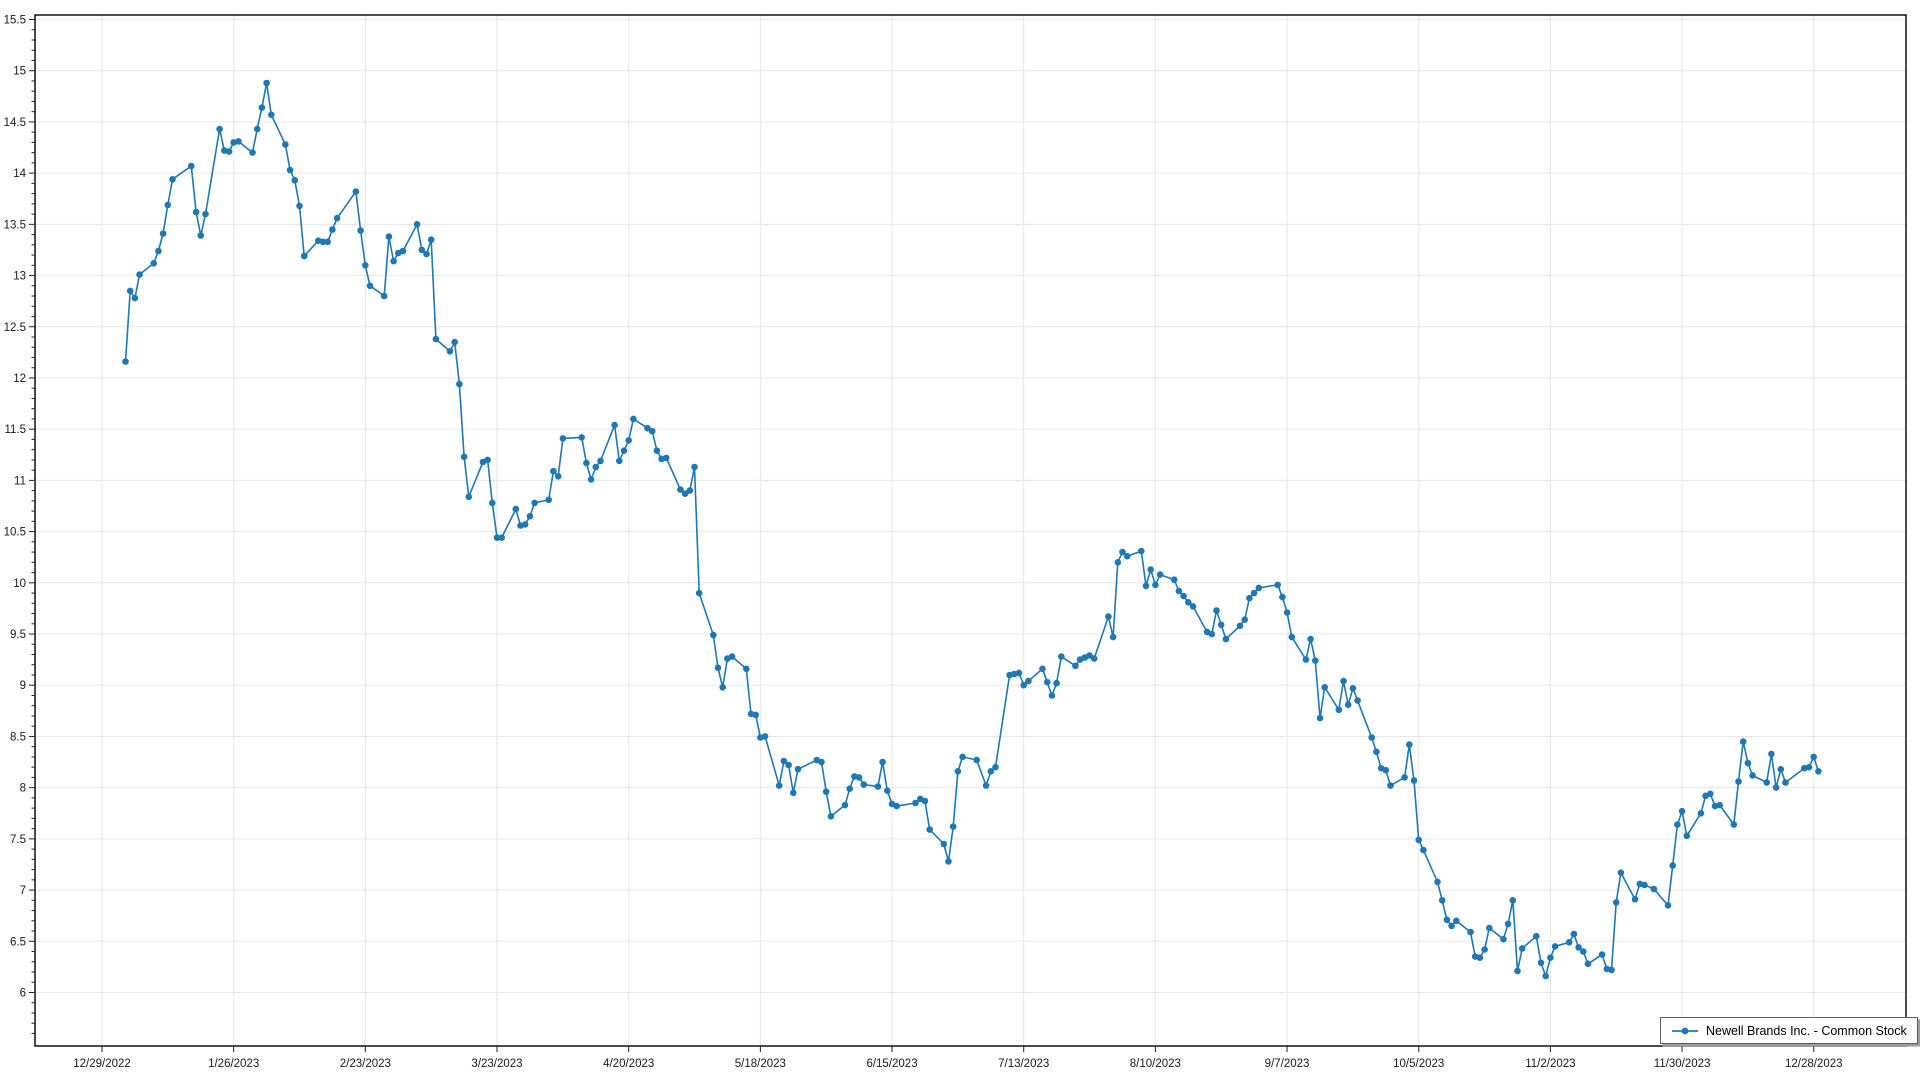  I want to click on svg-text: 8/10/2023, so click(1155, 1064).